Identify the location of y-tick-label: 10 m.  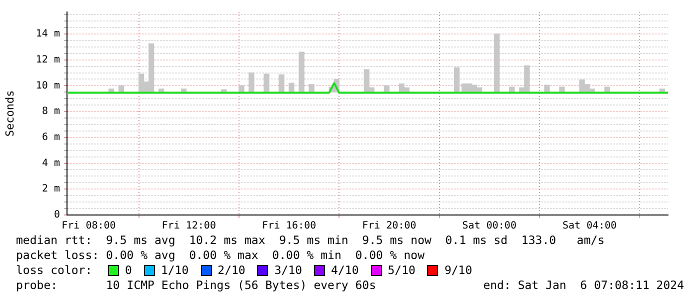
(48, 86).